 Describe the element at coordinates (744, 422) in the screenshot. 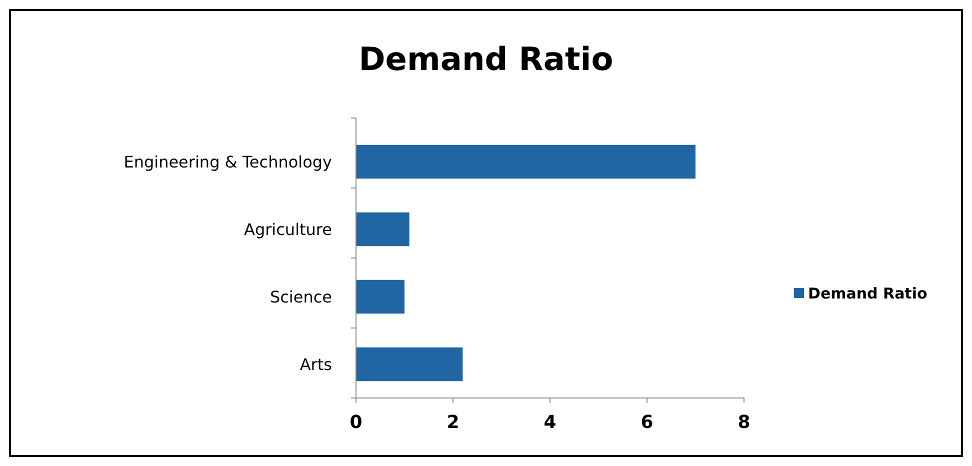

I see `x-tick-label: 8` at that location.